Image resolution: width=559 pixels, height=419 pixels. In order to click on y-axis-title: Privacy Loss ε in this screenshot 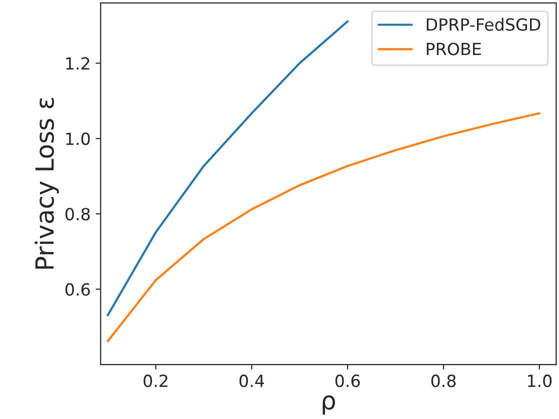, I will do `click(46, 183)`.